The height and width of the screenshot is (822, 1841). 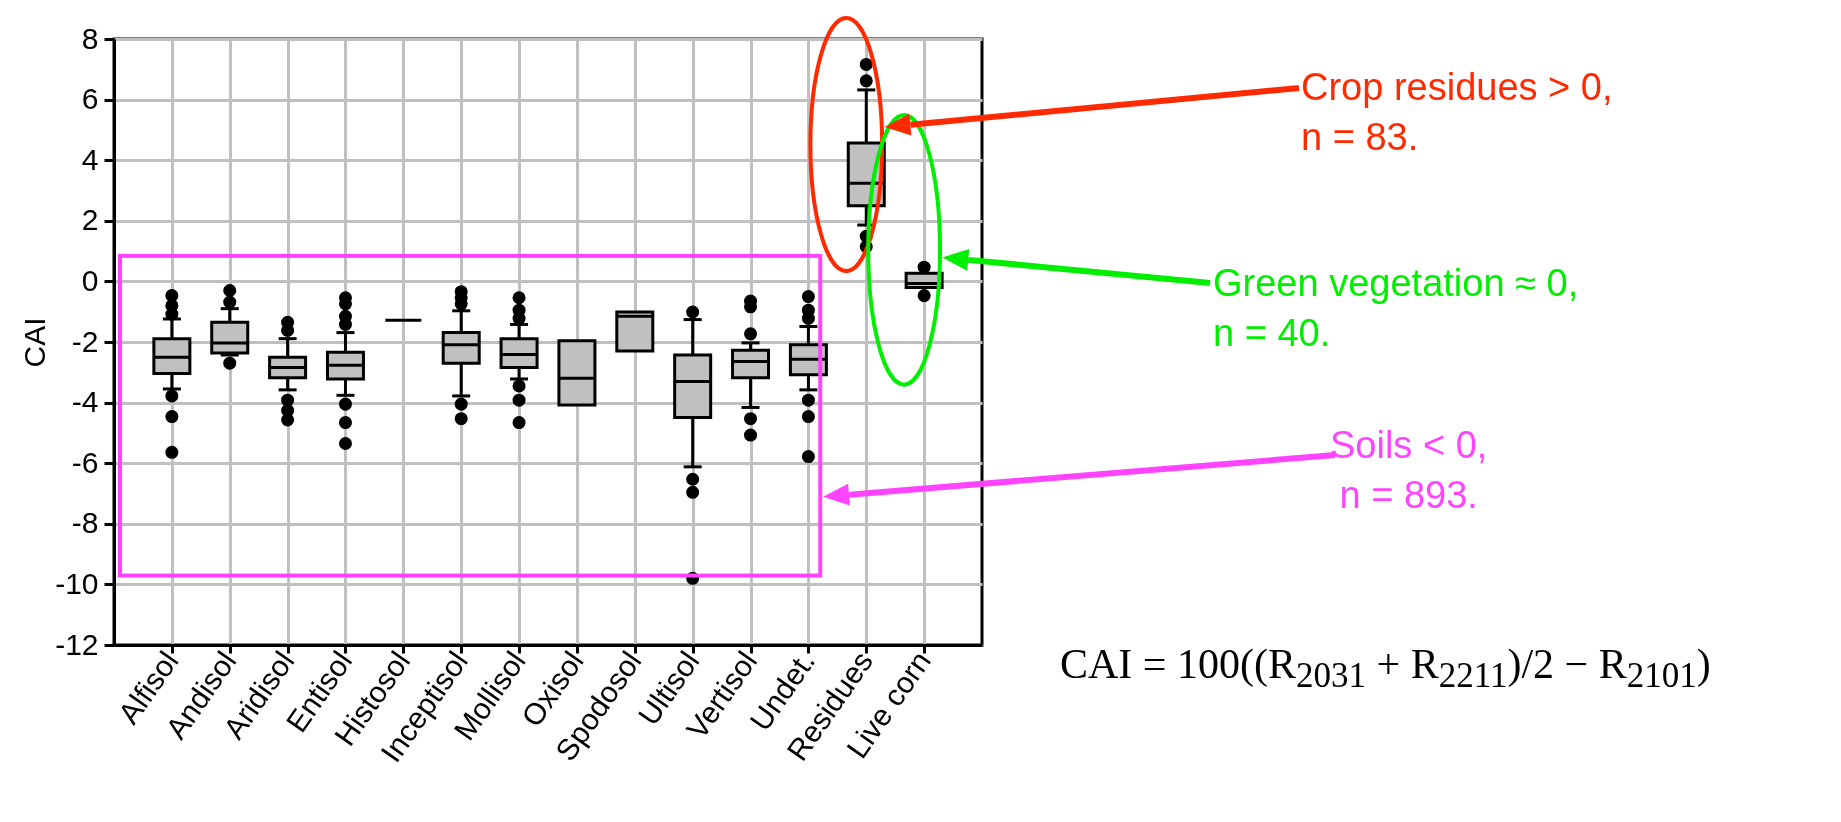 I want to click on y-axis-title: CAI, so click(x=35, y=342).